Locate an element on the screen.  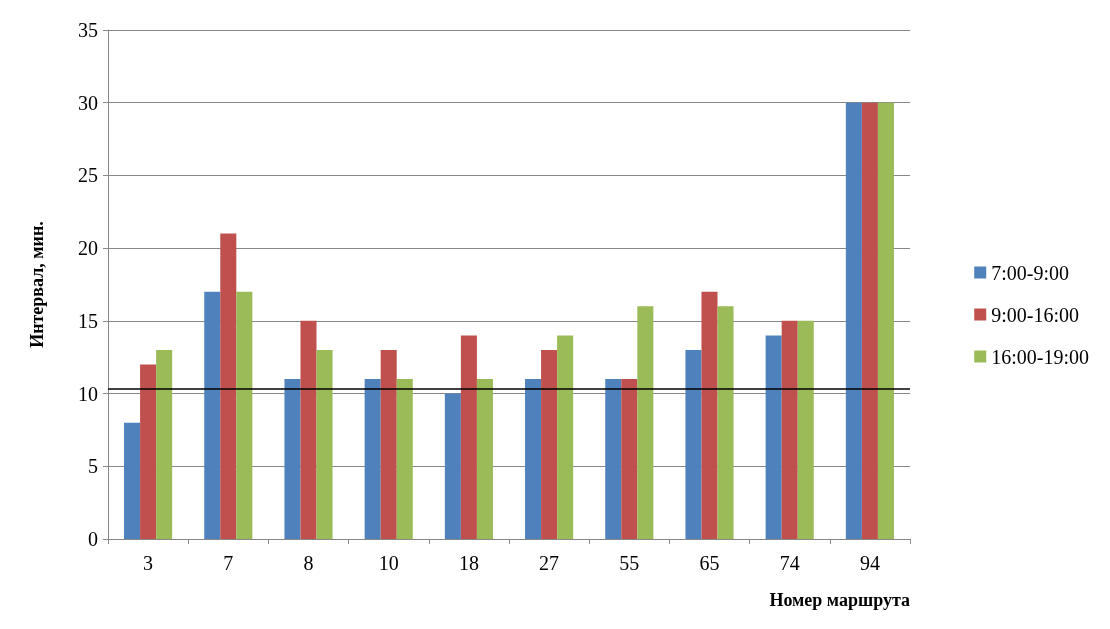
x-tick-label: 55 is located at coordinates (629, 563).